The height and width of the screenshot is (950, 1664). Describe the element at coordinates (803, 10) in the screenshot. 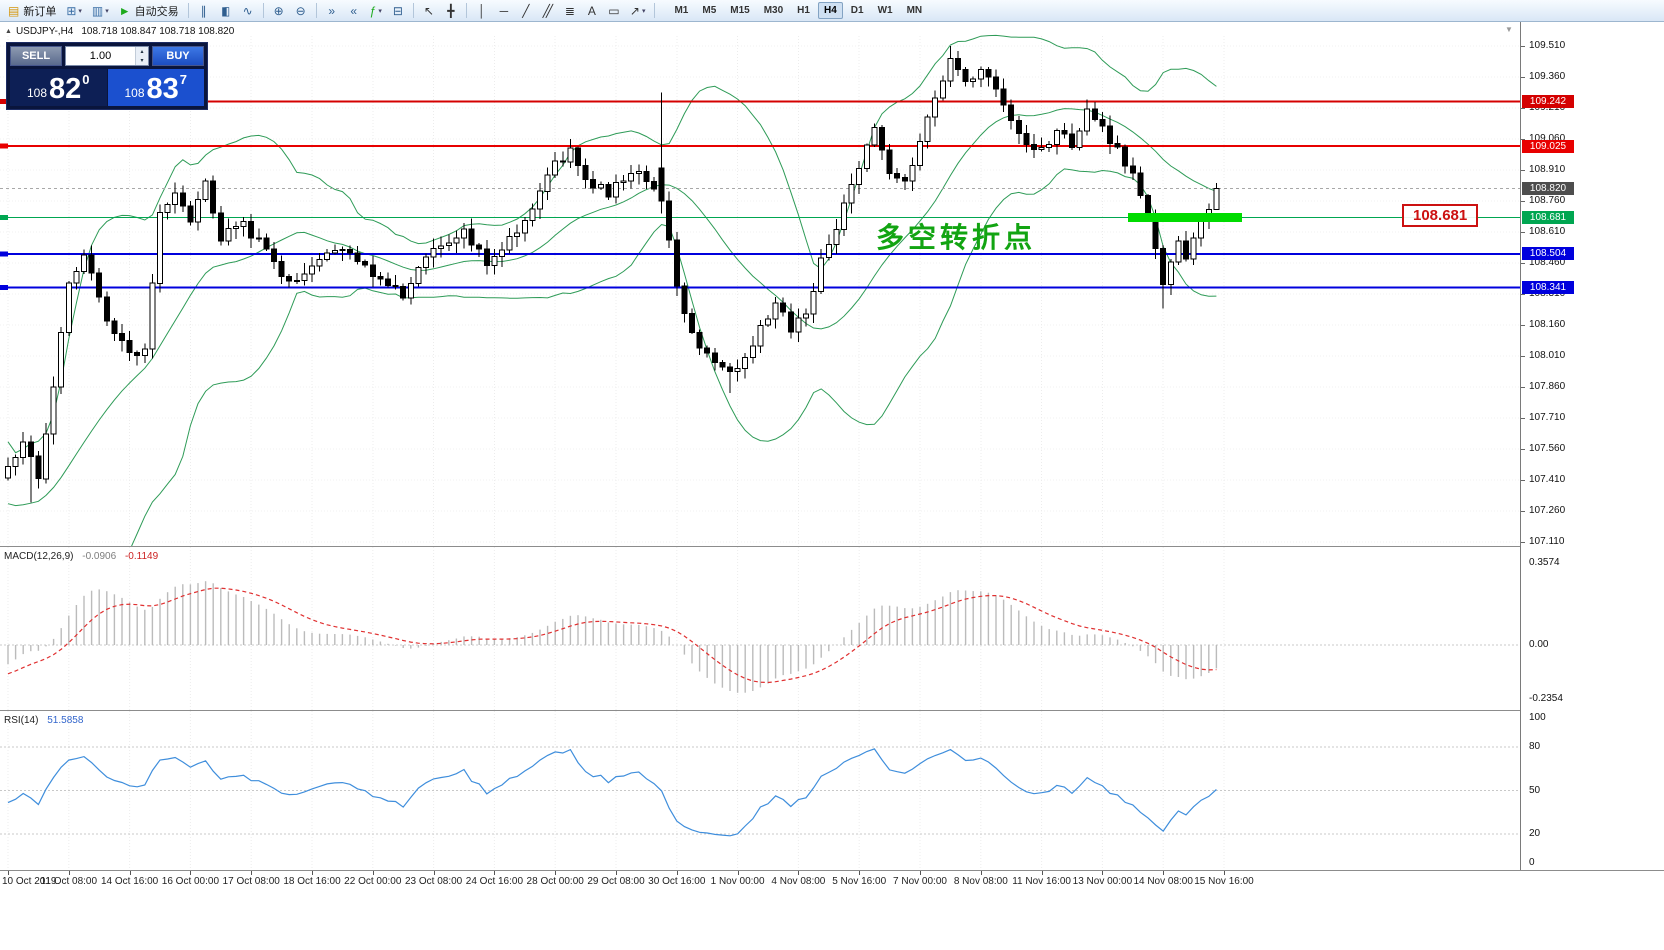

I see `timeframe-h1-button: H1` at that location.